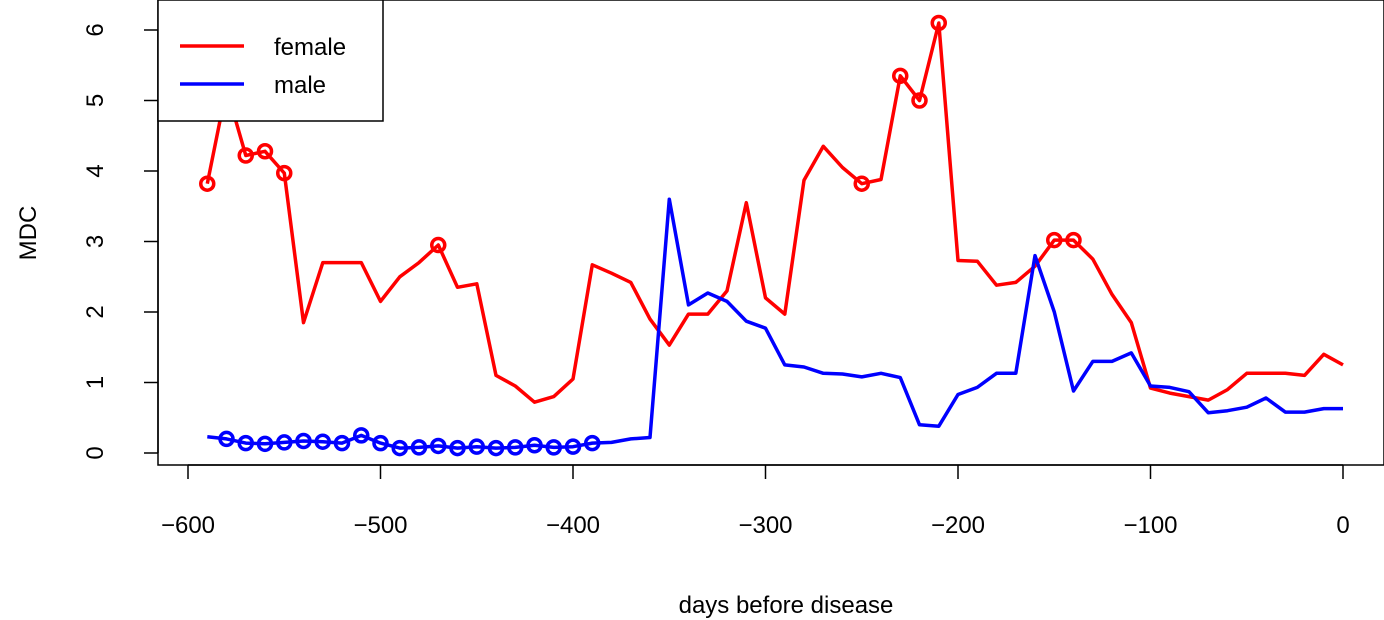 The image size is (1384, 620). Describe the element at coordinates (300, 85) in the screenshot. I see `legend-male-label: male` at that location.